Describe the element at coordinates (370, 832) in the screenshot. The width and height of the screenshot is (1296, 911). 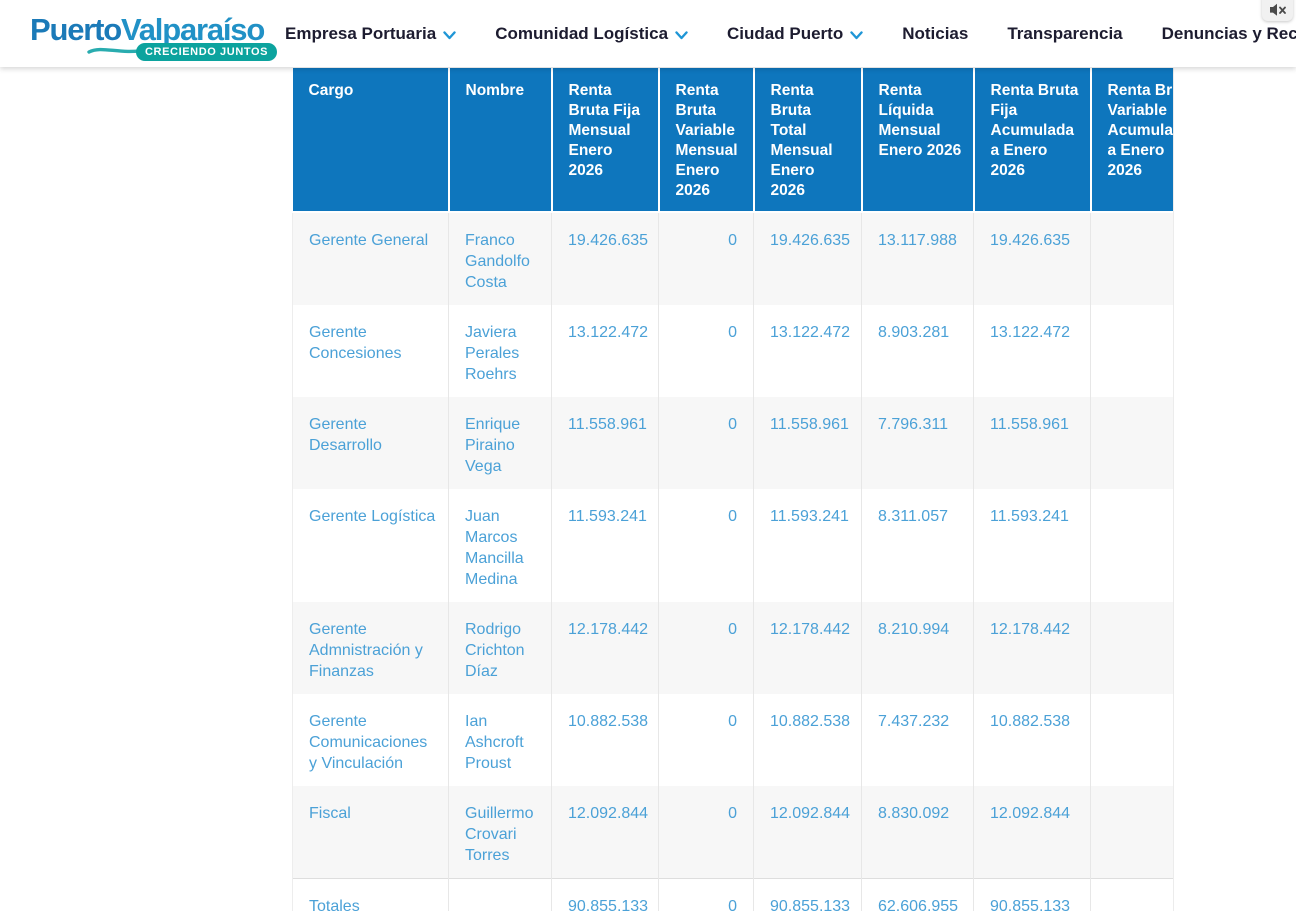
I see `cargo-cell: Fiscal` at that location.